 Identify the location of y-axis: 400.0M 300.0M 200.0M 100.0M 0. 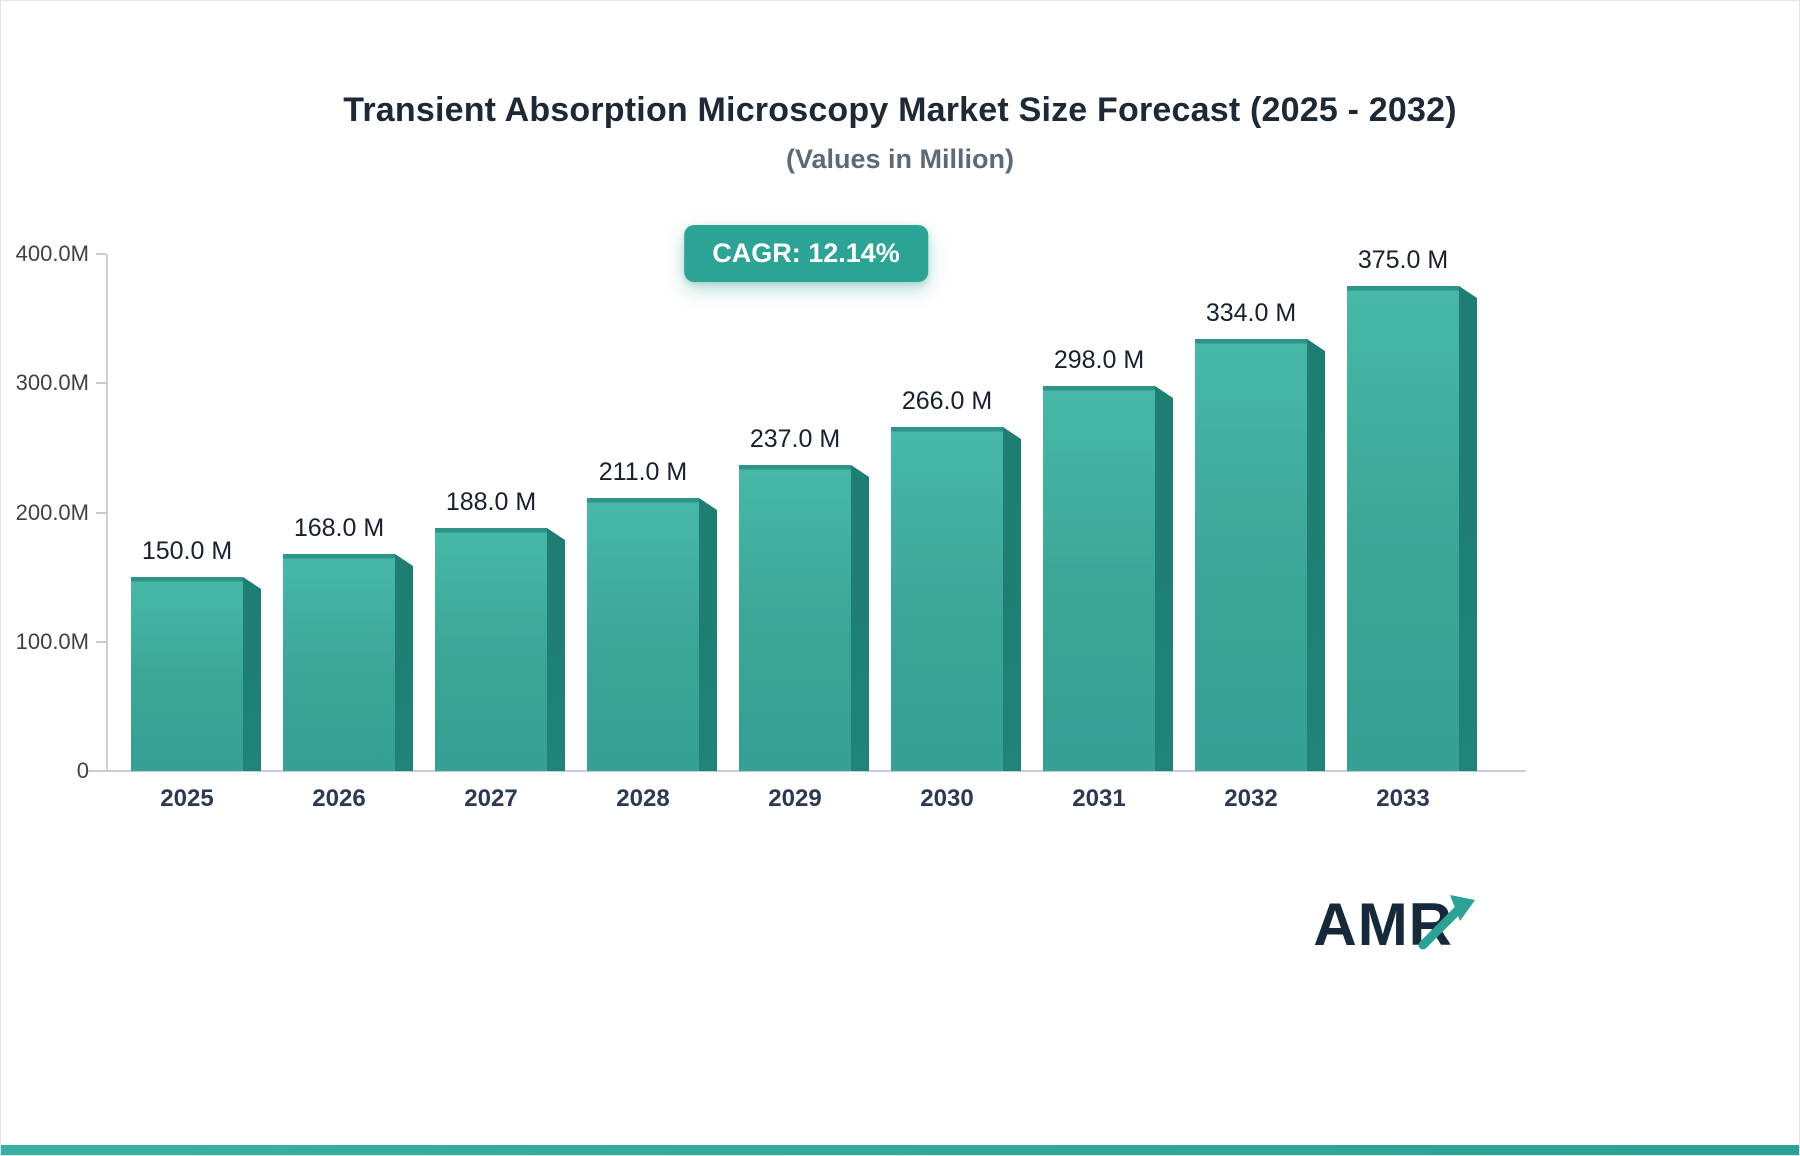
(53, 578).